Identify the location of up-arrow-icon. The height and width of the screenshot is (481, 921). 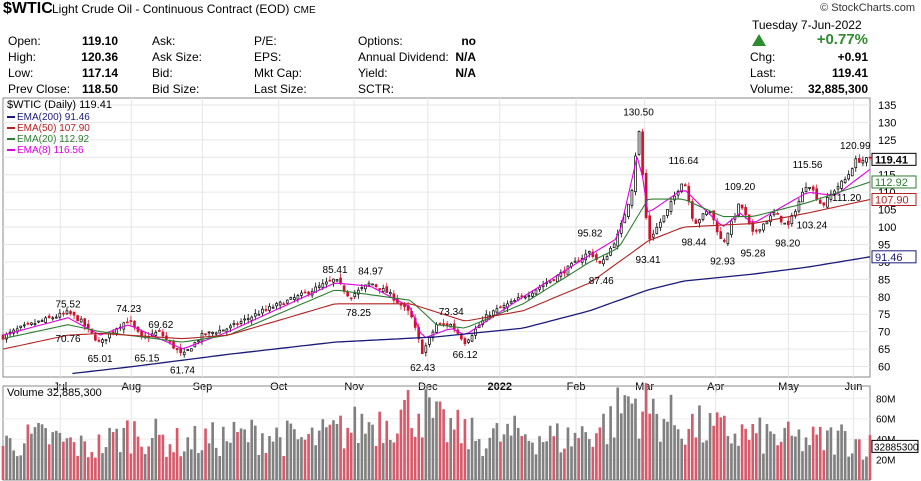
(759, 40).